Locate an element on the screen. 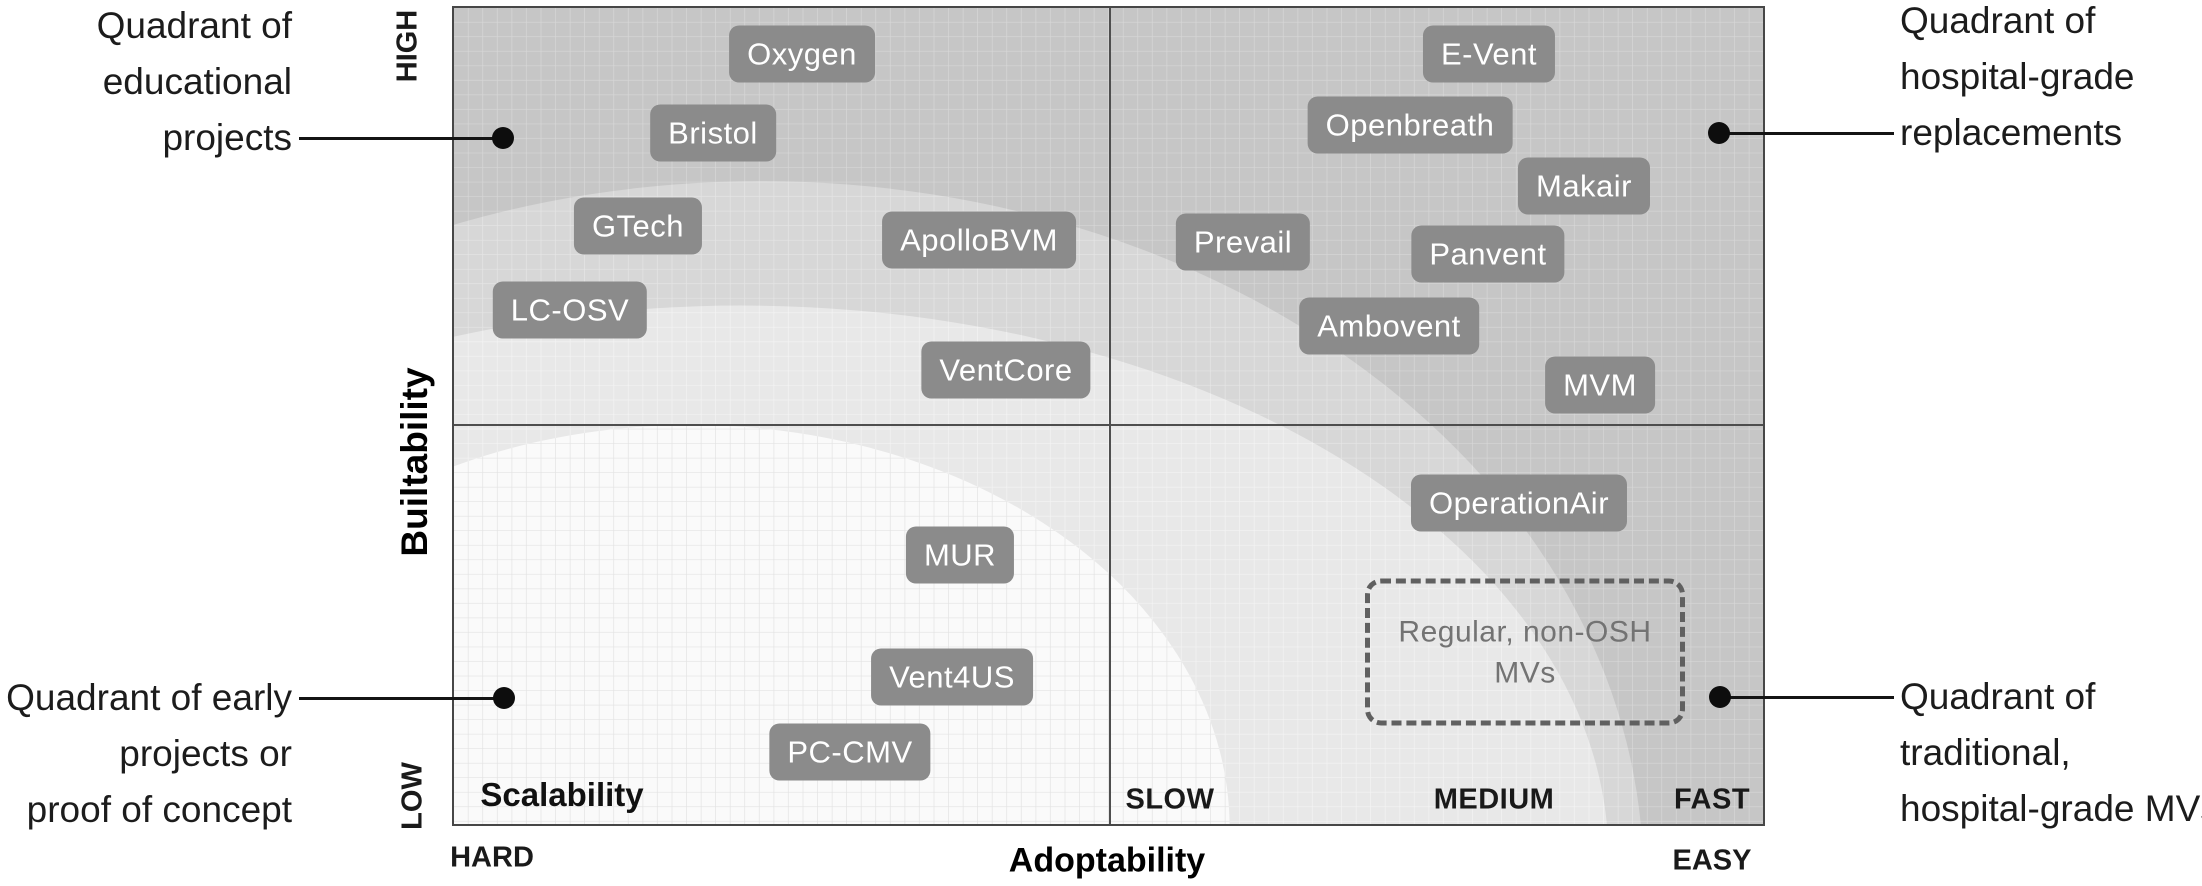  callout-connector-top-right is located at coordinates (1806, 133).